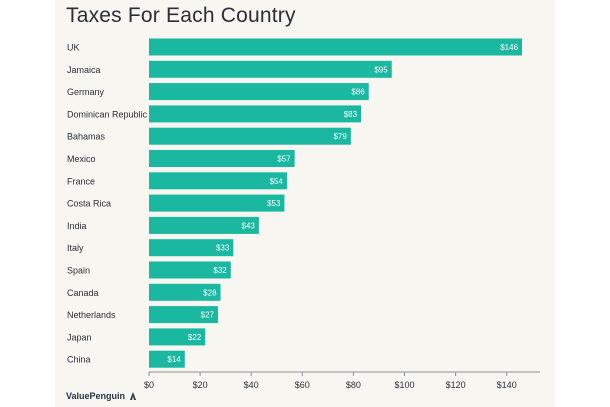 Image resolution: width=610 pixels, height=407 pixels. I want to click on x-tick-label-100: $100, so click(404, 385).